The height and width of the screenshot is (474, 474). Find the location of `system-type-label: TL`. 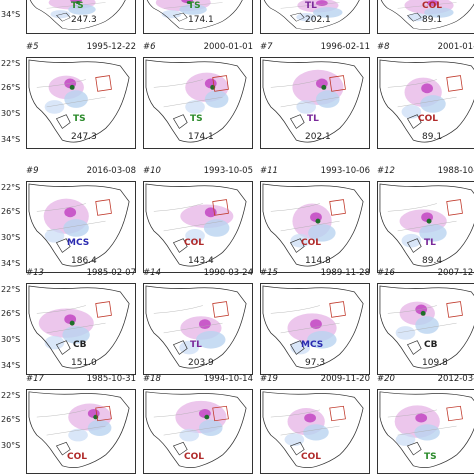

system-type-label: TL is located at coordinates (313, 119).